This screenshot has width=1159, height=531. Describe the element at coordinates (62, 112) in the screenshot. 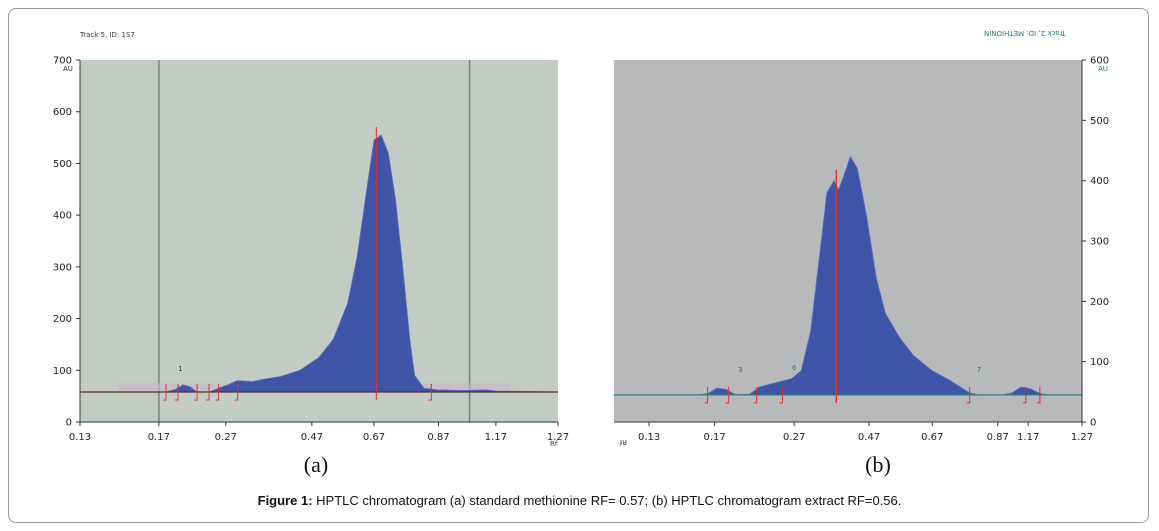

I see `panel-a-y-tick-label: 600` at that location.